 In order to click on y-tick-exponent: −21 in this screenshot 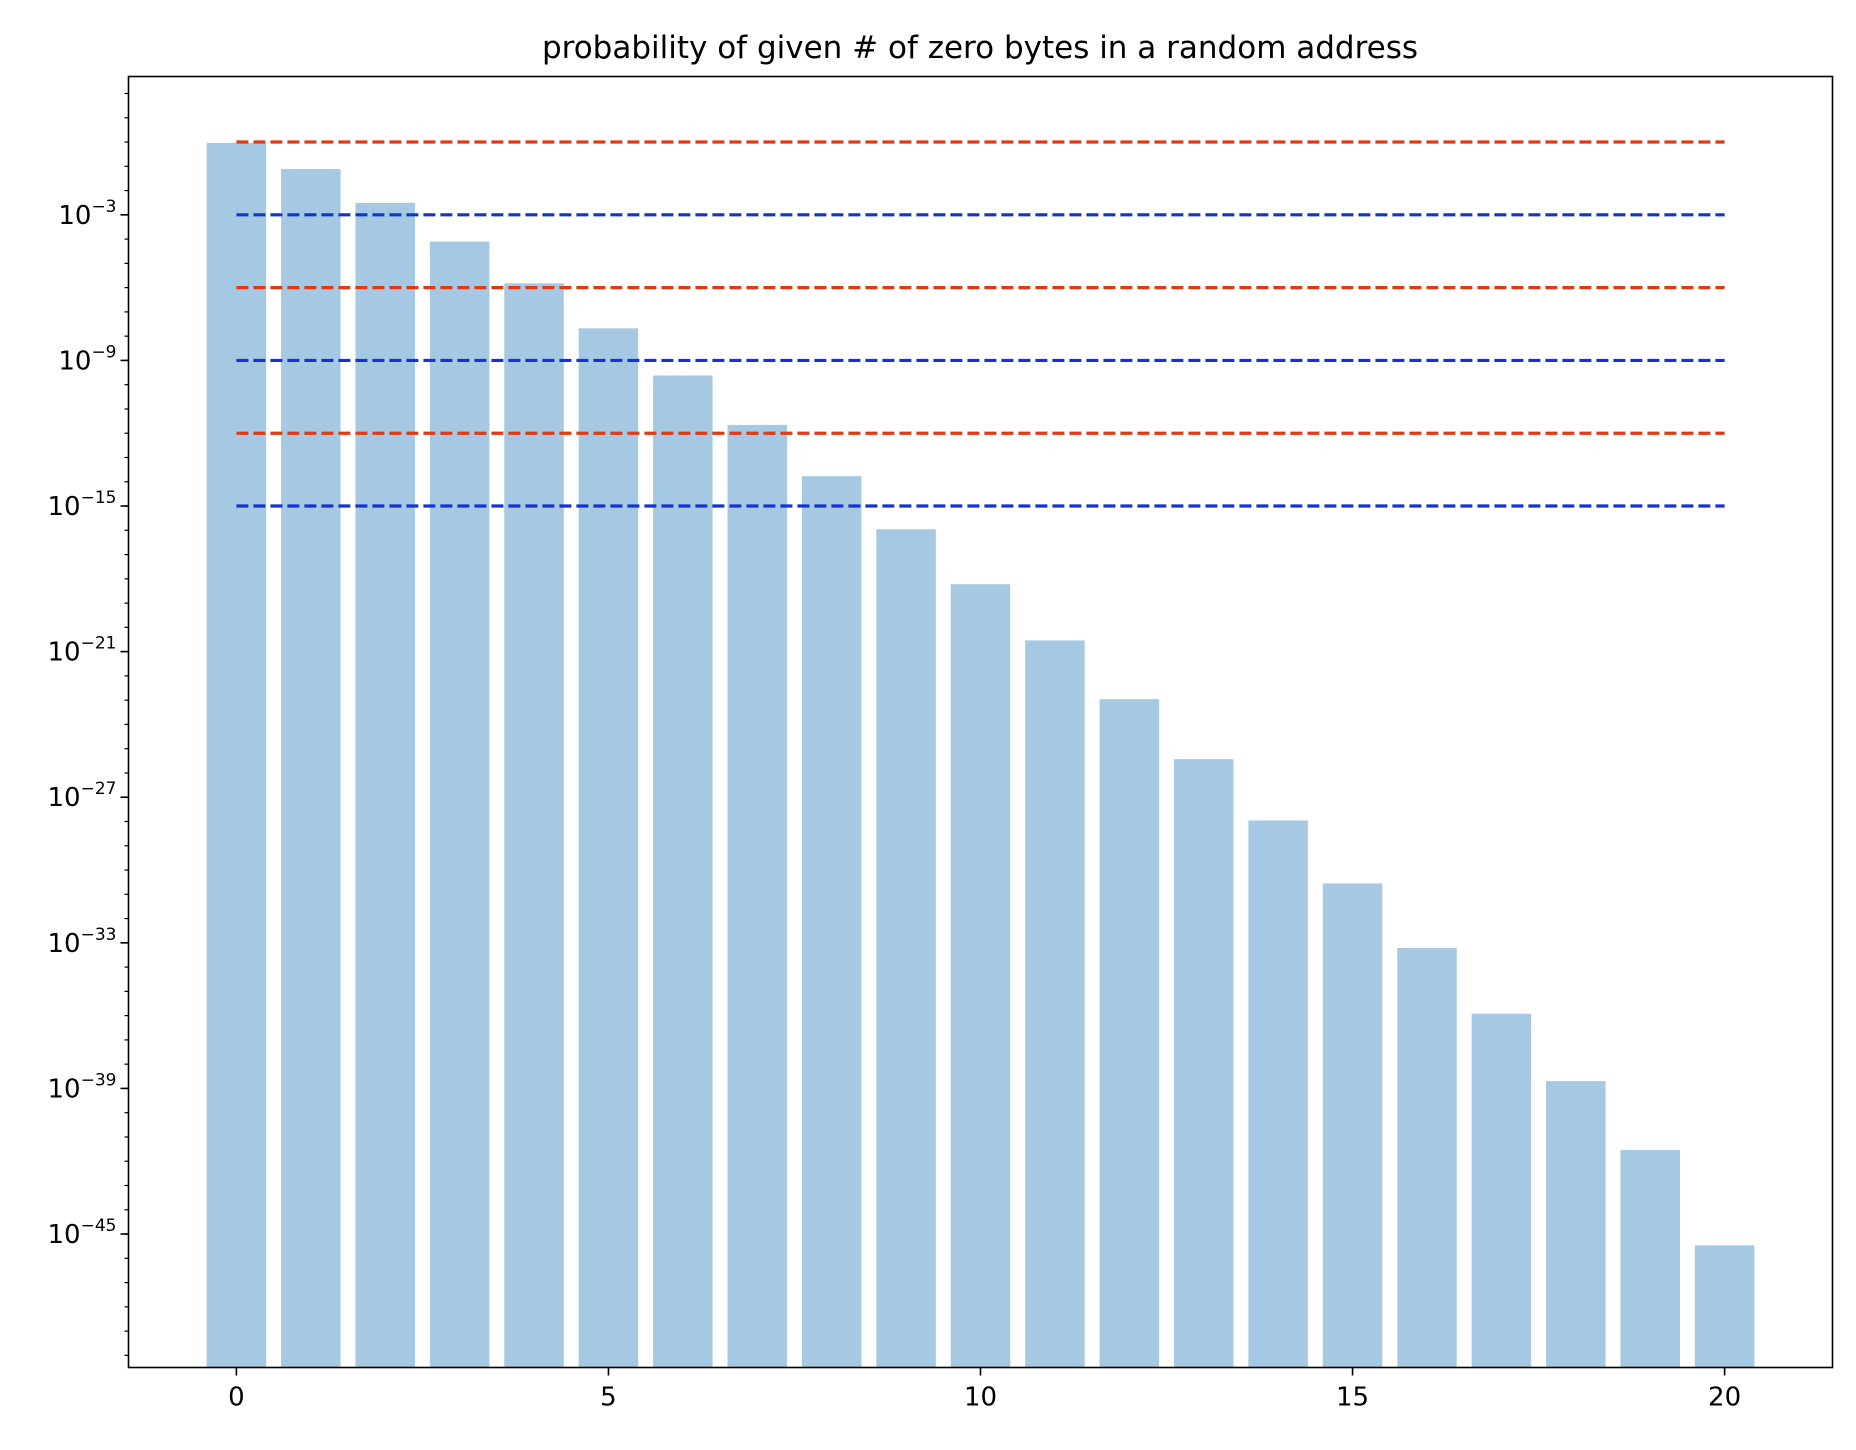, I will do `click(99, 644)`.